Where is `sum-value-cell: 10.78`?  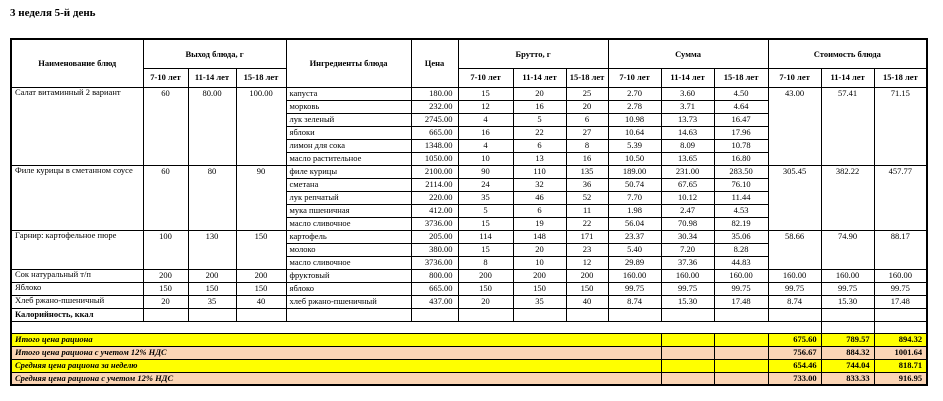 sum-value-cell: 10.78 is located at coordinates (741, 145).